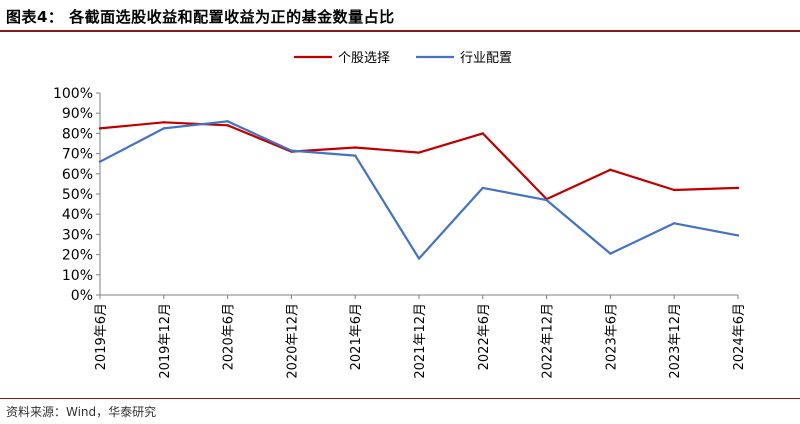 The image size is (800, 424). I want to click on y-tick-label: 40%, so click(77, 215).